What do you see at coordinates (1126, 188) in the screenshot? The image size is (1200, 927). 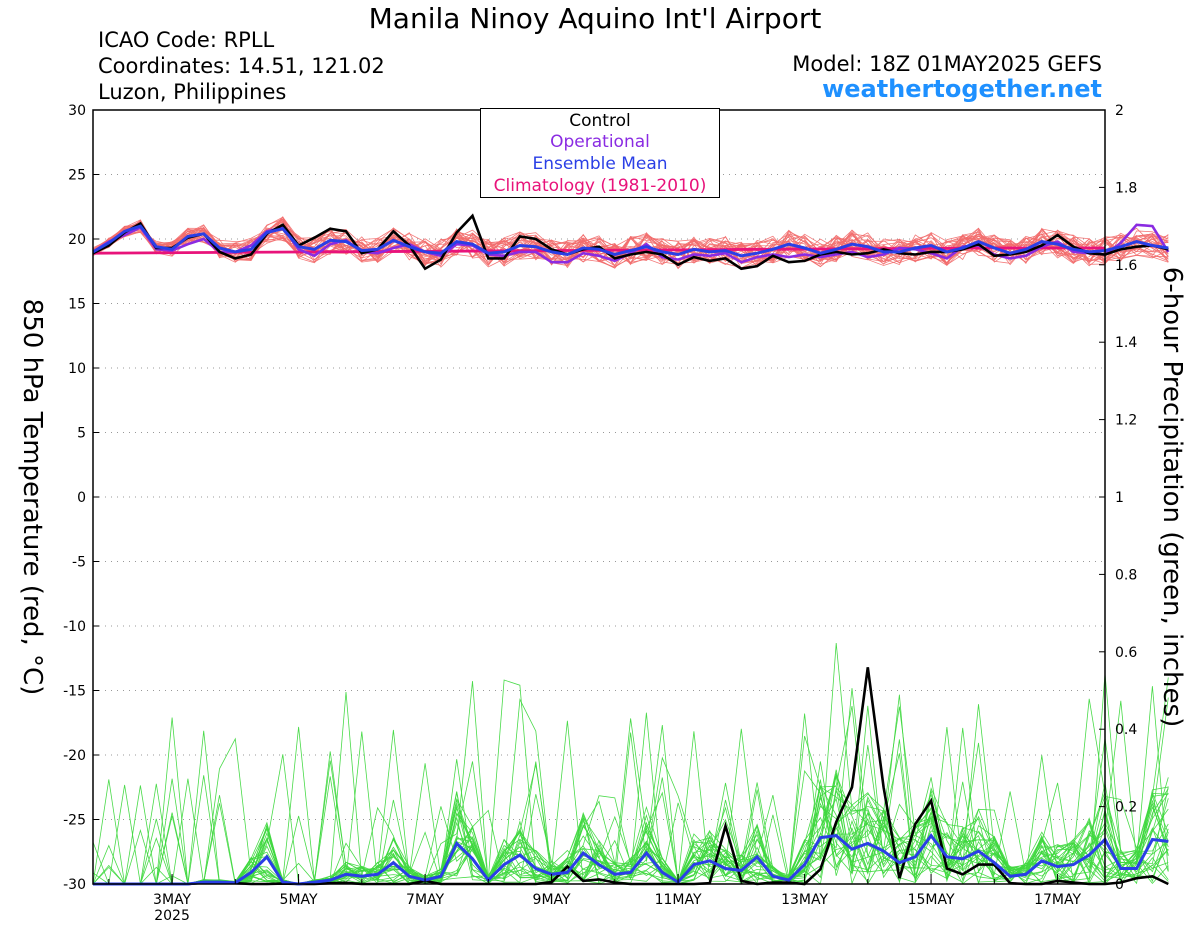 I see `right-tick-label: 1.8` at bounding box center [1126, 188].